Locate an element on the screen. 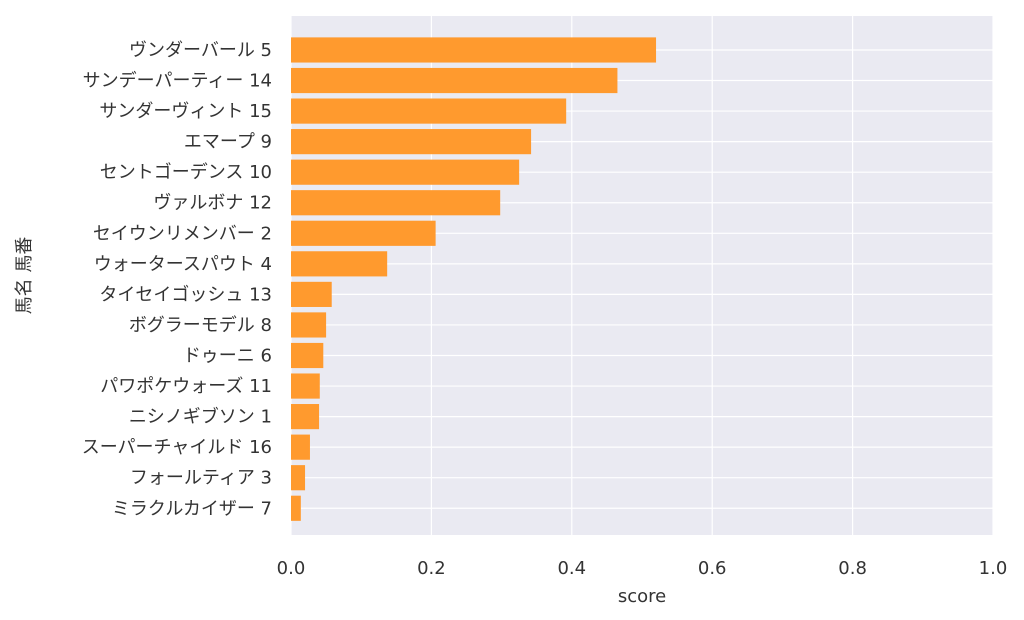 The image size is (1024, 620). y-tick-label: サンデーパーティー 14 is located at coordinates (177, 81).